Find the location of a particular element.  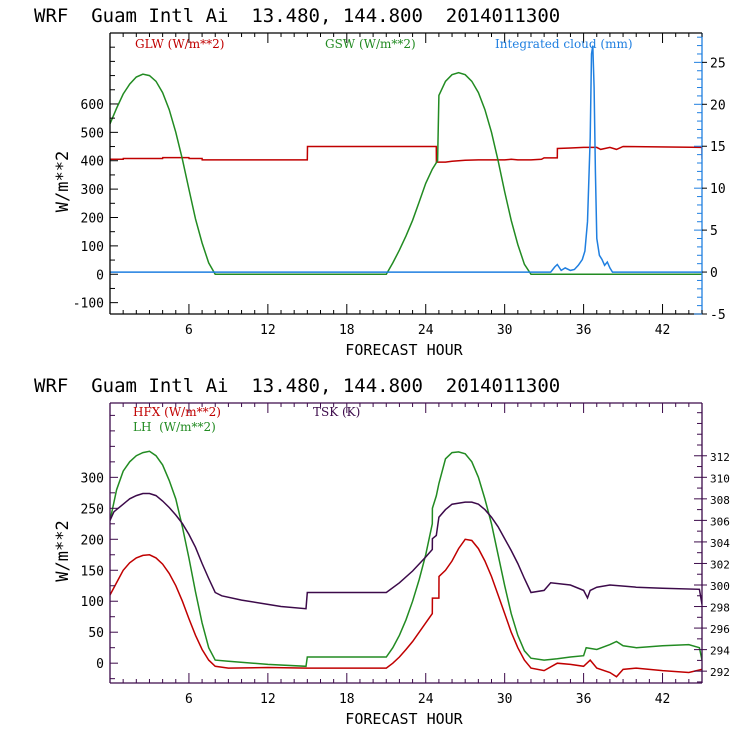

legend-entry: HFX (W/m**2) is located at coordinates (177, 412).